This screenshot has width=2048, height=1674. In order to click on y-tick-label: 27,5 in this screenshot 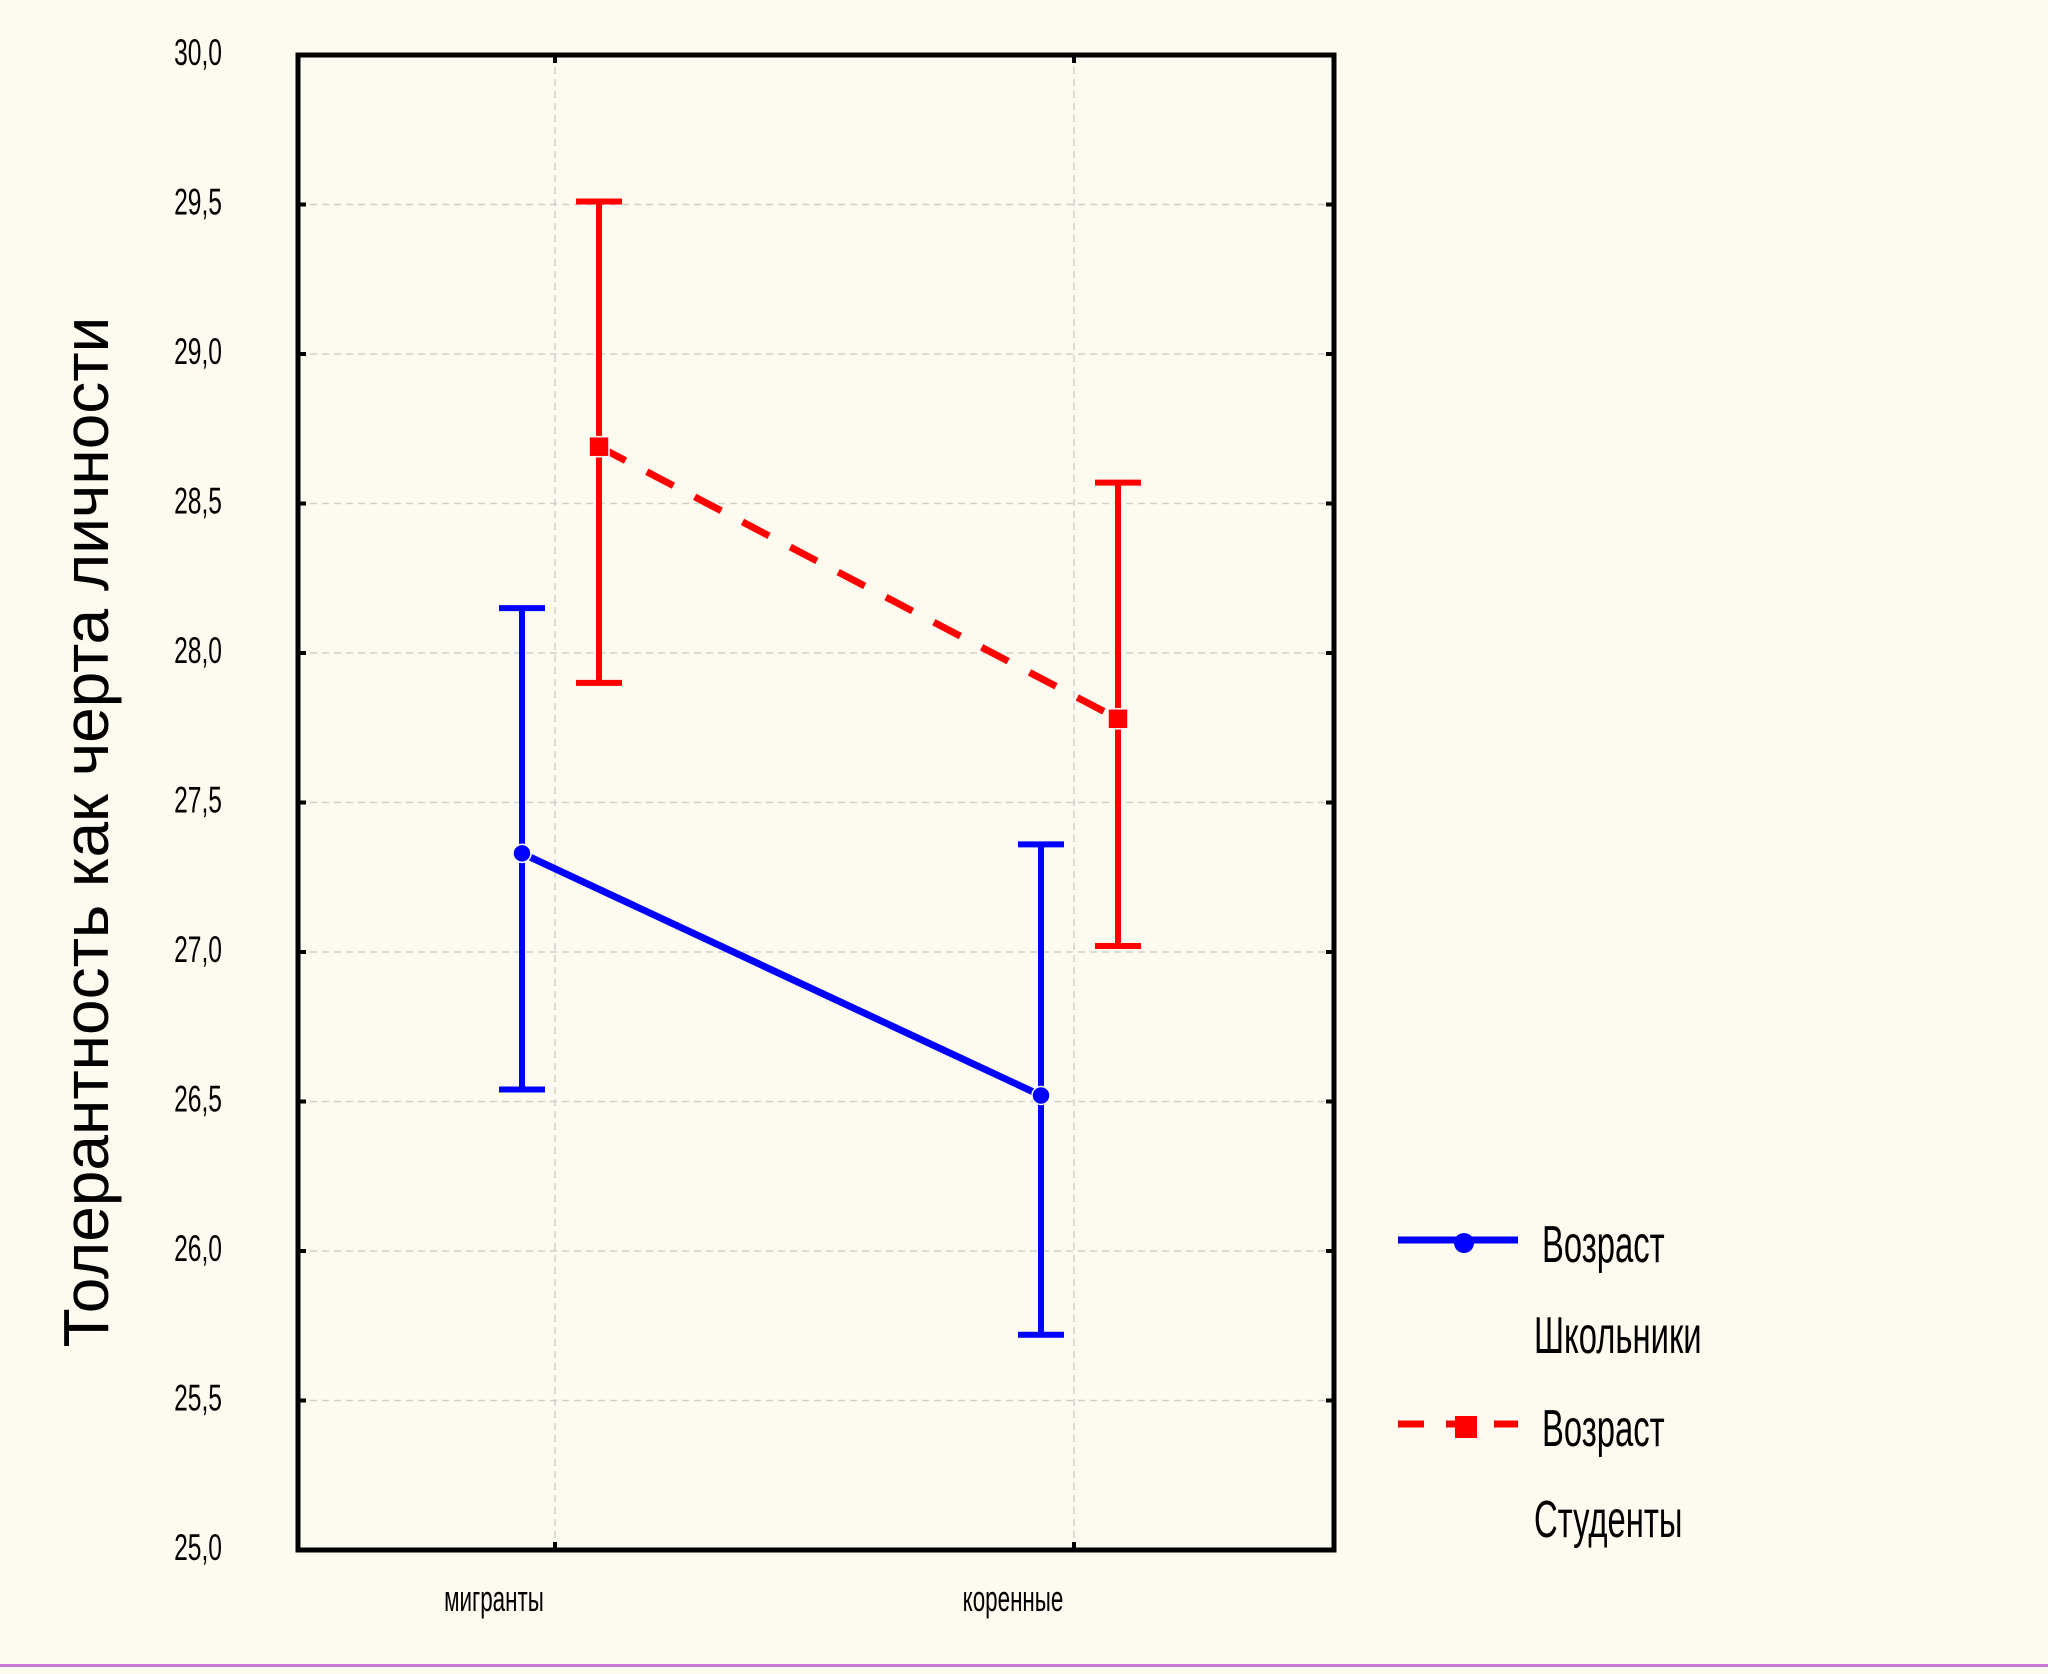, I will do `click(198, 799)`.